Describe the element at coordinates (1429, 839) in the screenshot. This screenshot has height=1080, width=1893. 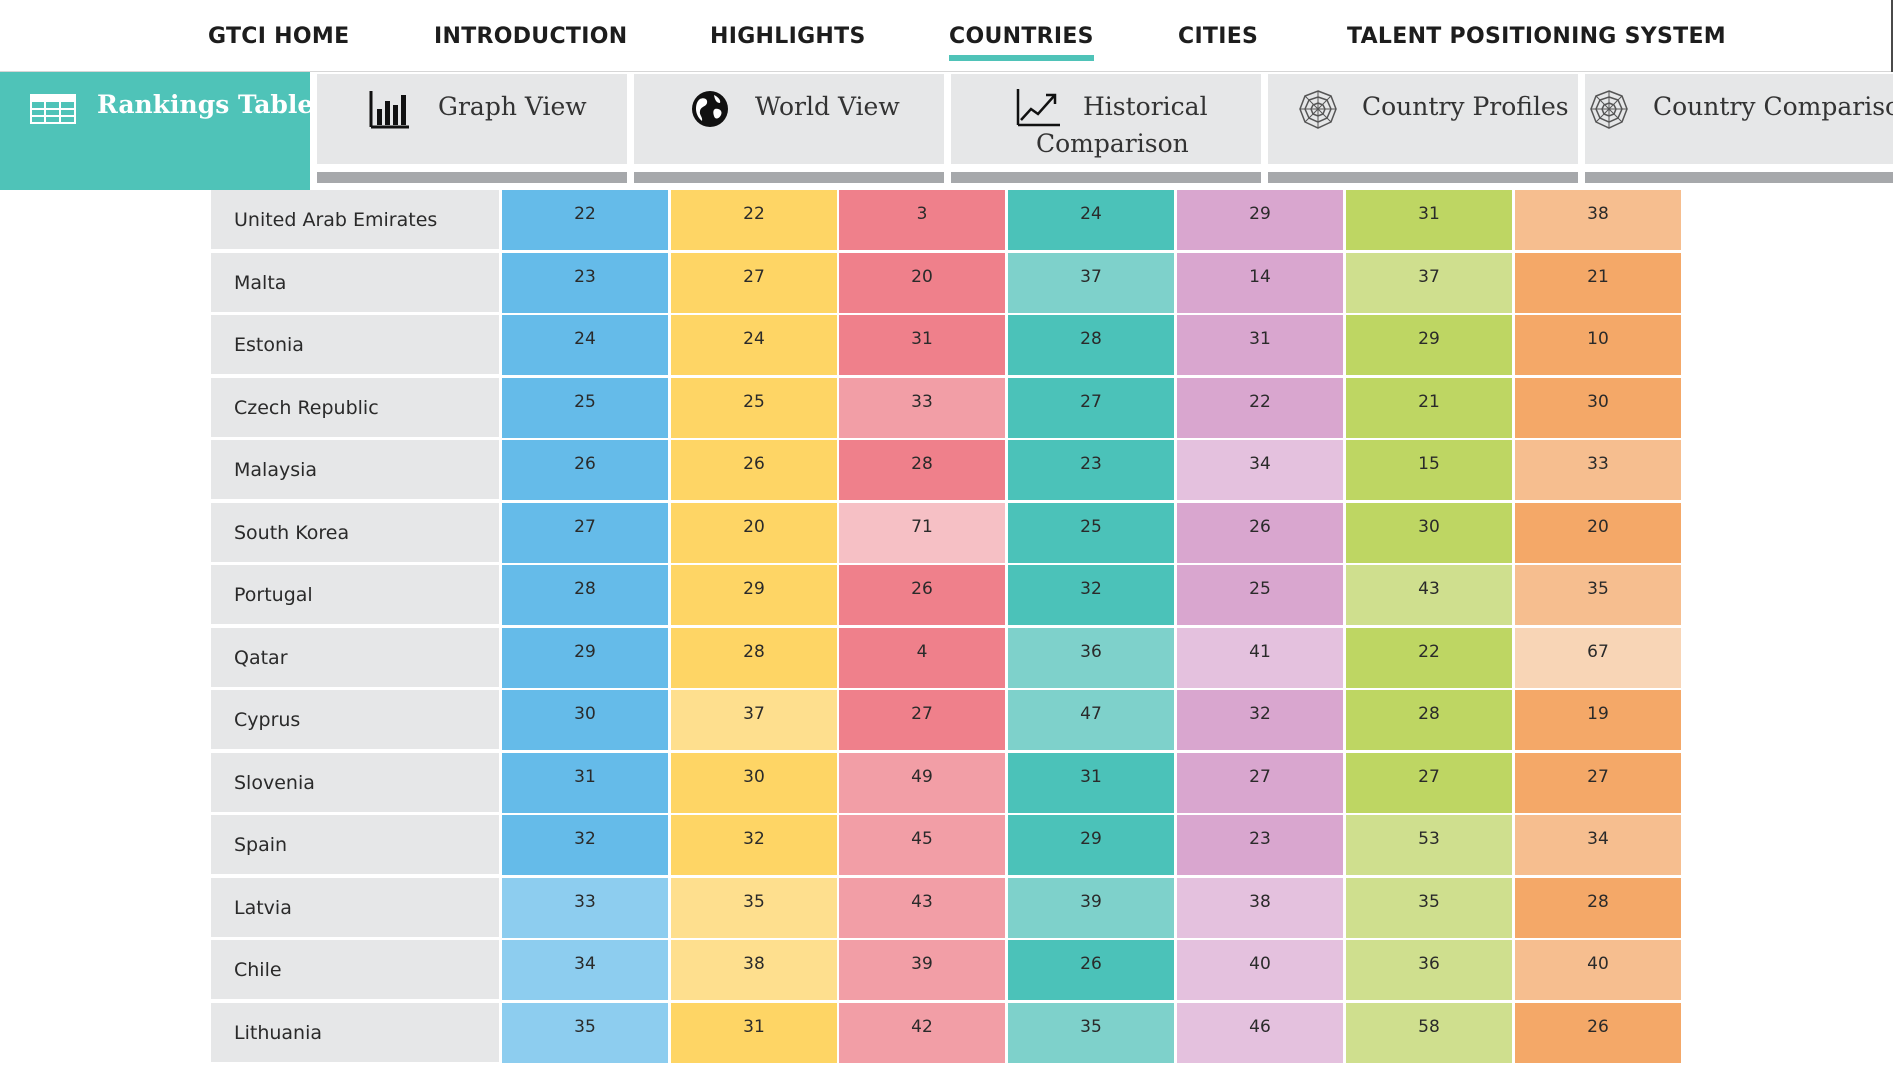
I see `rank-value: 53` at that location.